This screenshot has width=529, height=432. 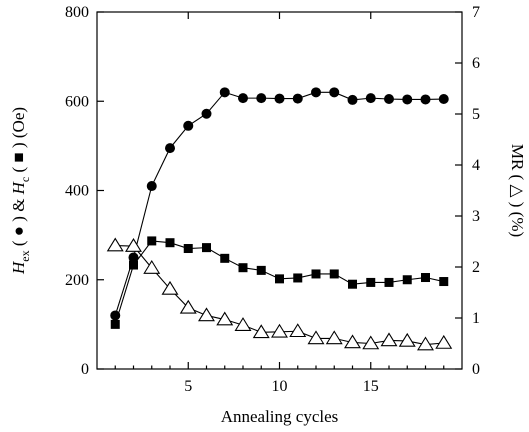 What do you see at coordinates (18, 231) in the screenshot?
I see `y-left-title-part: ●` at bounding box center [18, 231].